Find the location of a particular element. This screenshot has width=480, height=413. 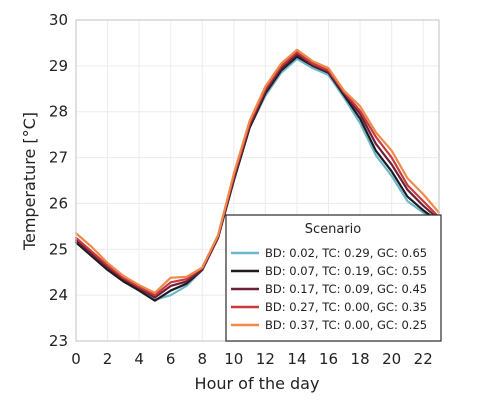

x-tick-label: 8 is located at coordinates (202, 359).